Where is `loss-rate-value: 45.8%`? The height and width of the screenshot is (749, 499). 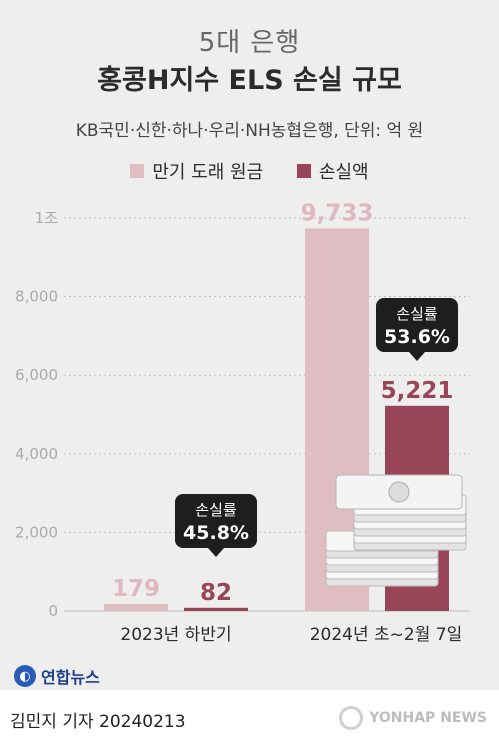 loss-rate-value: 45.8% is located at coordinates (216, 533).